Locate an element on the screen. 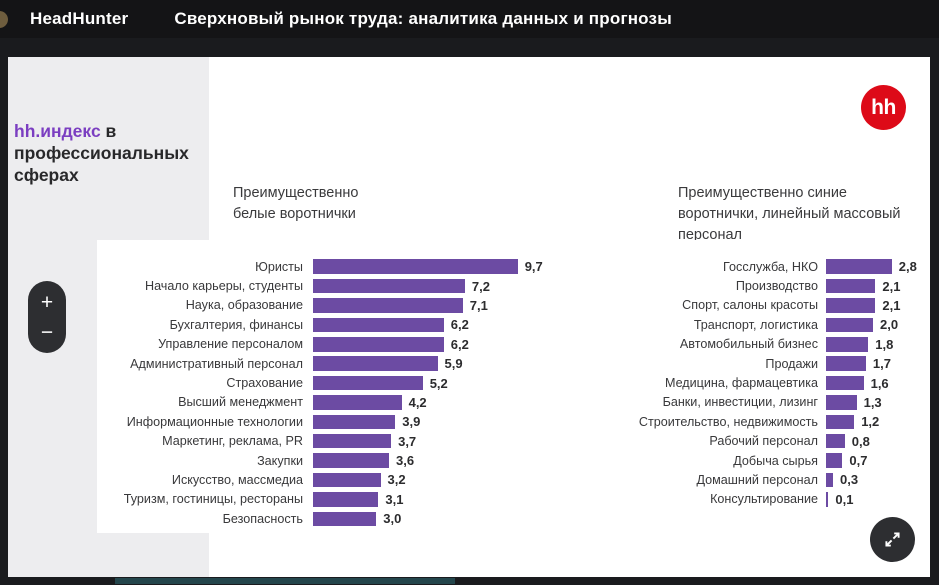 This screenshot has width=939, height=585. fullscreen-expand-icon is located at coordinates (892, 539).